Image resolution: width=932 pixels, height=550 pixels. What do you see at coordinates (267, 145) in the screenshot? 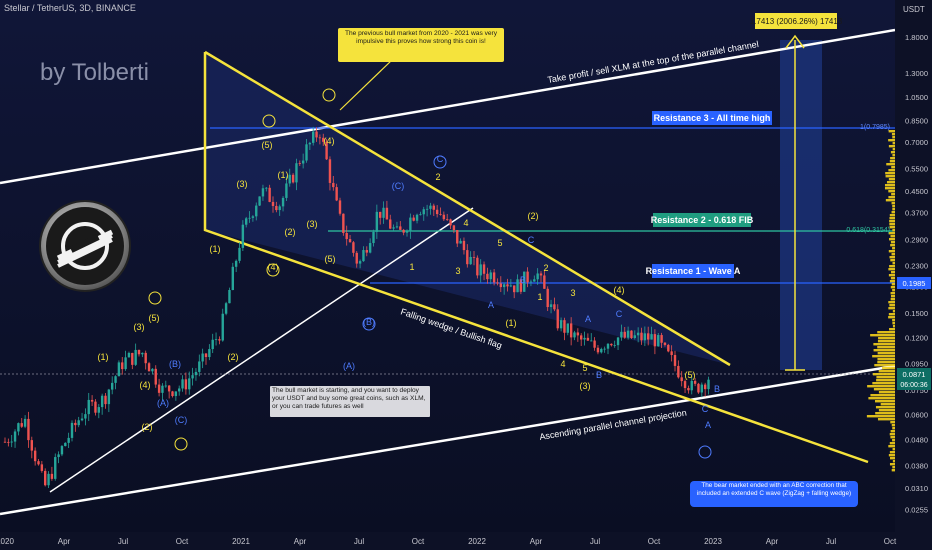
I see `wave-label: (5)` at bounding box center [267, 145].